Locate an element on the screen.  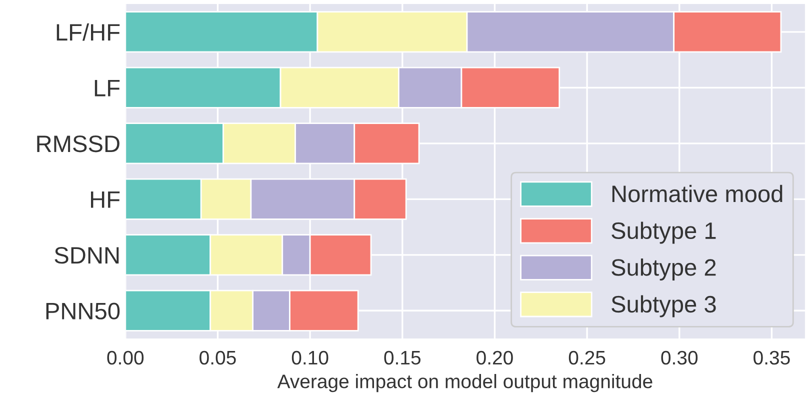
y-tick-label: PNN50 is located at coordinates (83, 311).